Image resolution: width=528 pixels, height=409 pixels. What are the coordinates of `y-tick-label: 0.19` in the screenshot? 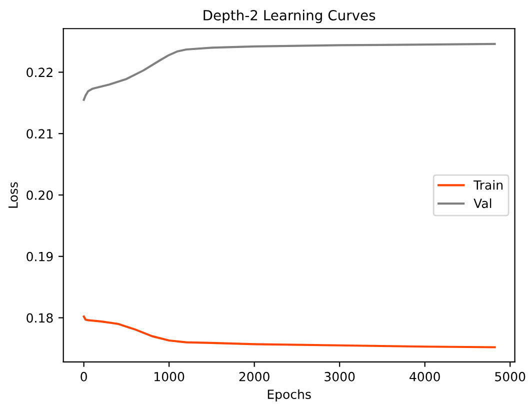 It's located at (39, 257).